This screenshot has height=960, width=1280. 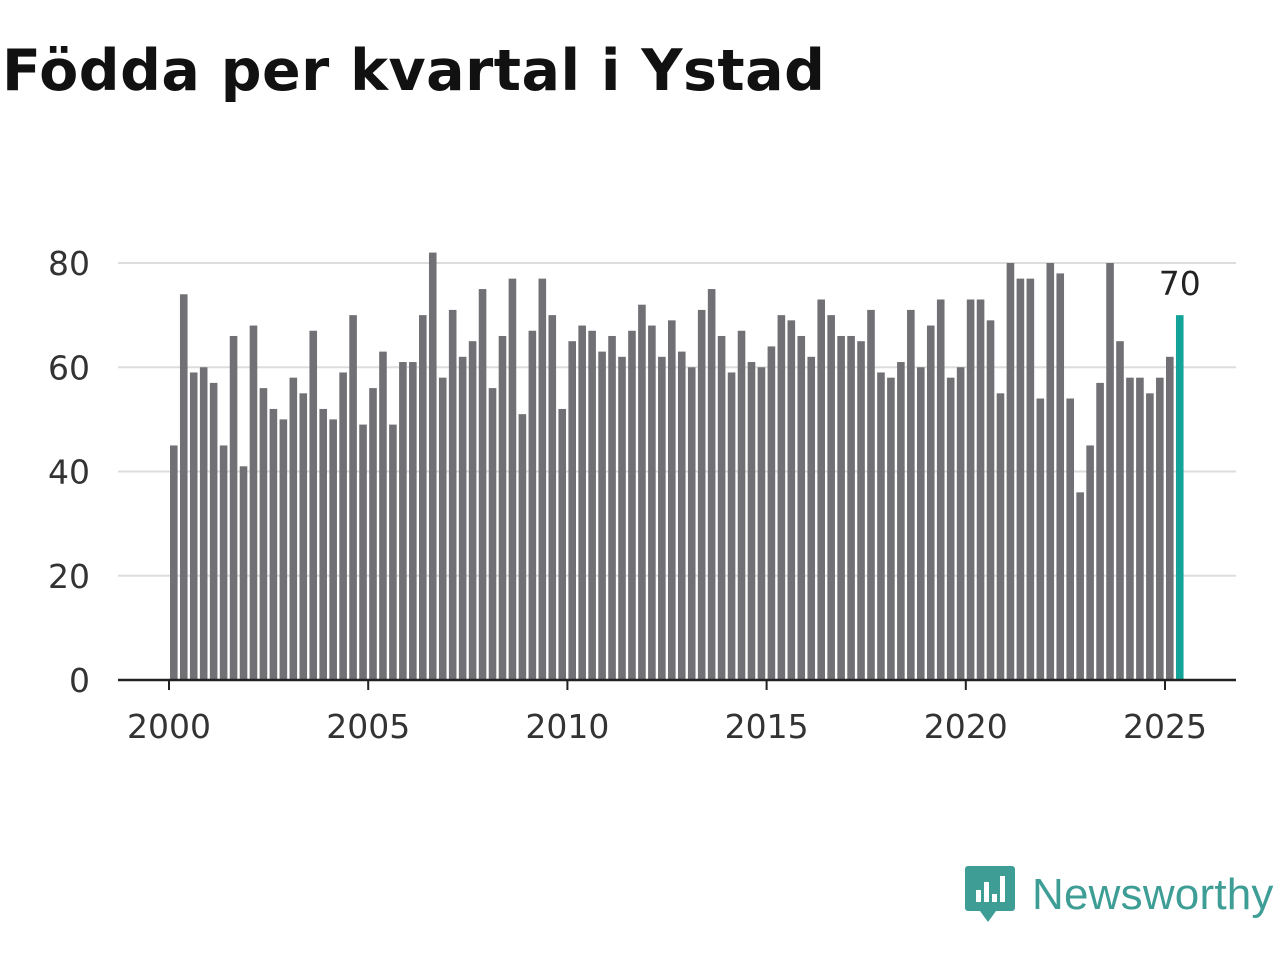 I want to click on bar-highlight, so click(x=1179, y=498).